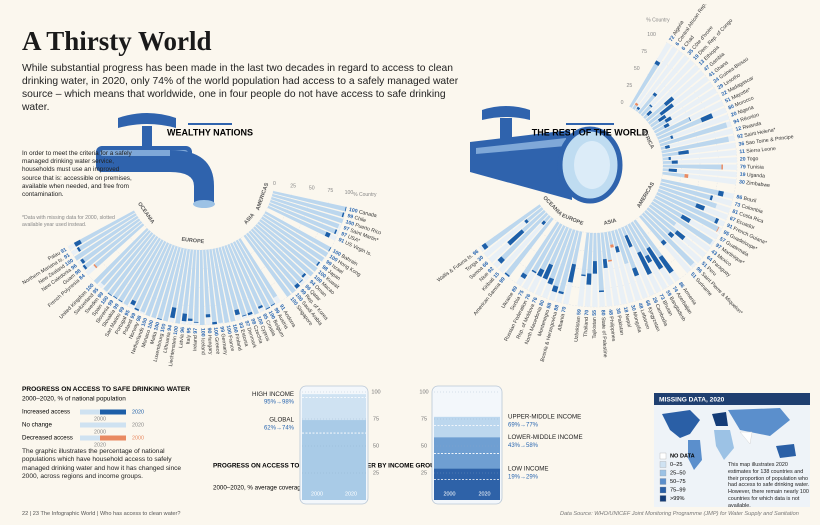 This screenshot has height=525, width=820. Describe the element at coordinates (704, 265) in the screenshot. I see `country-value: 51` at that location.